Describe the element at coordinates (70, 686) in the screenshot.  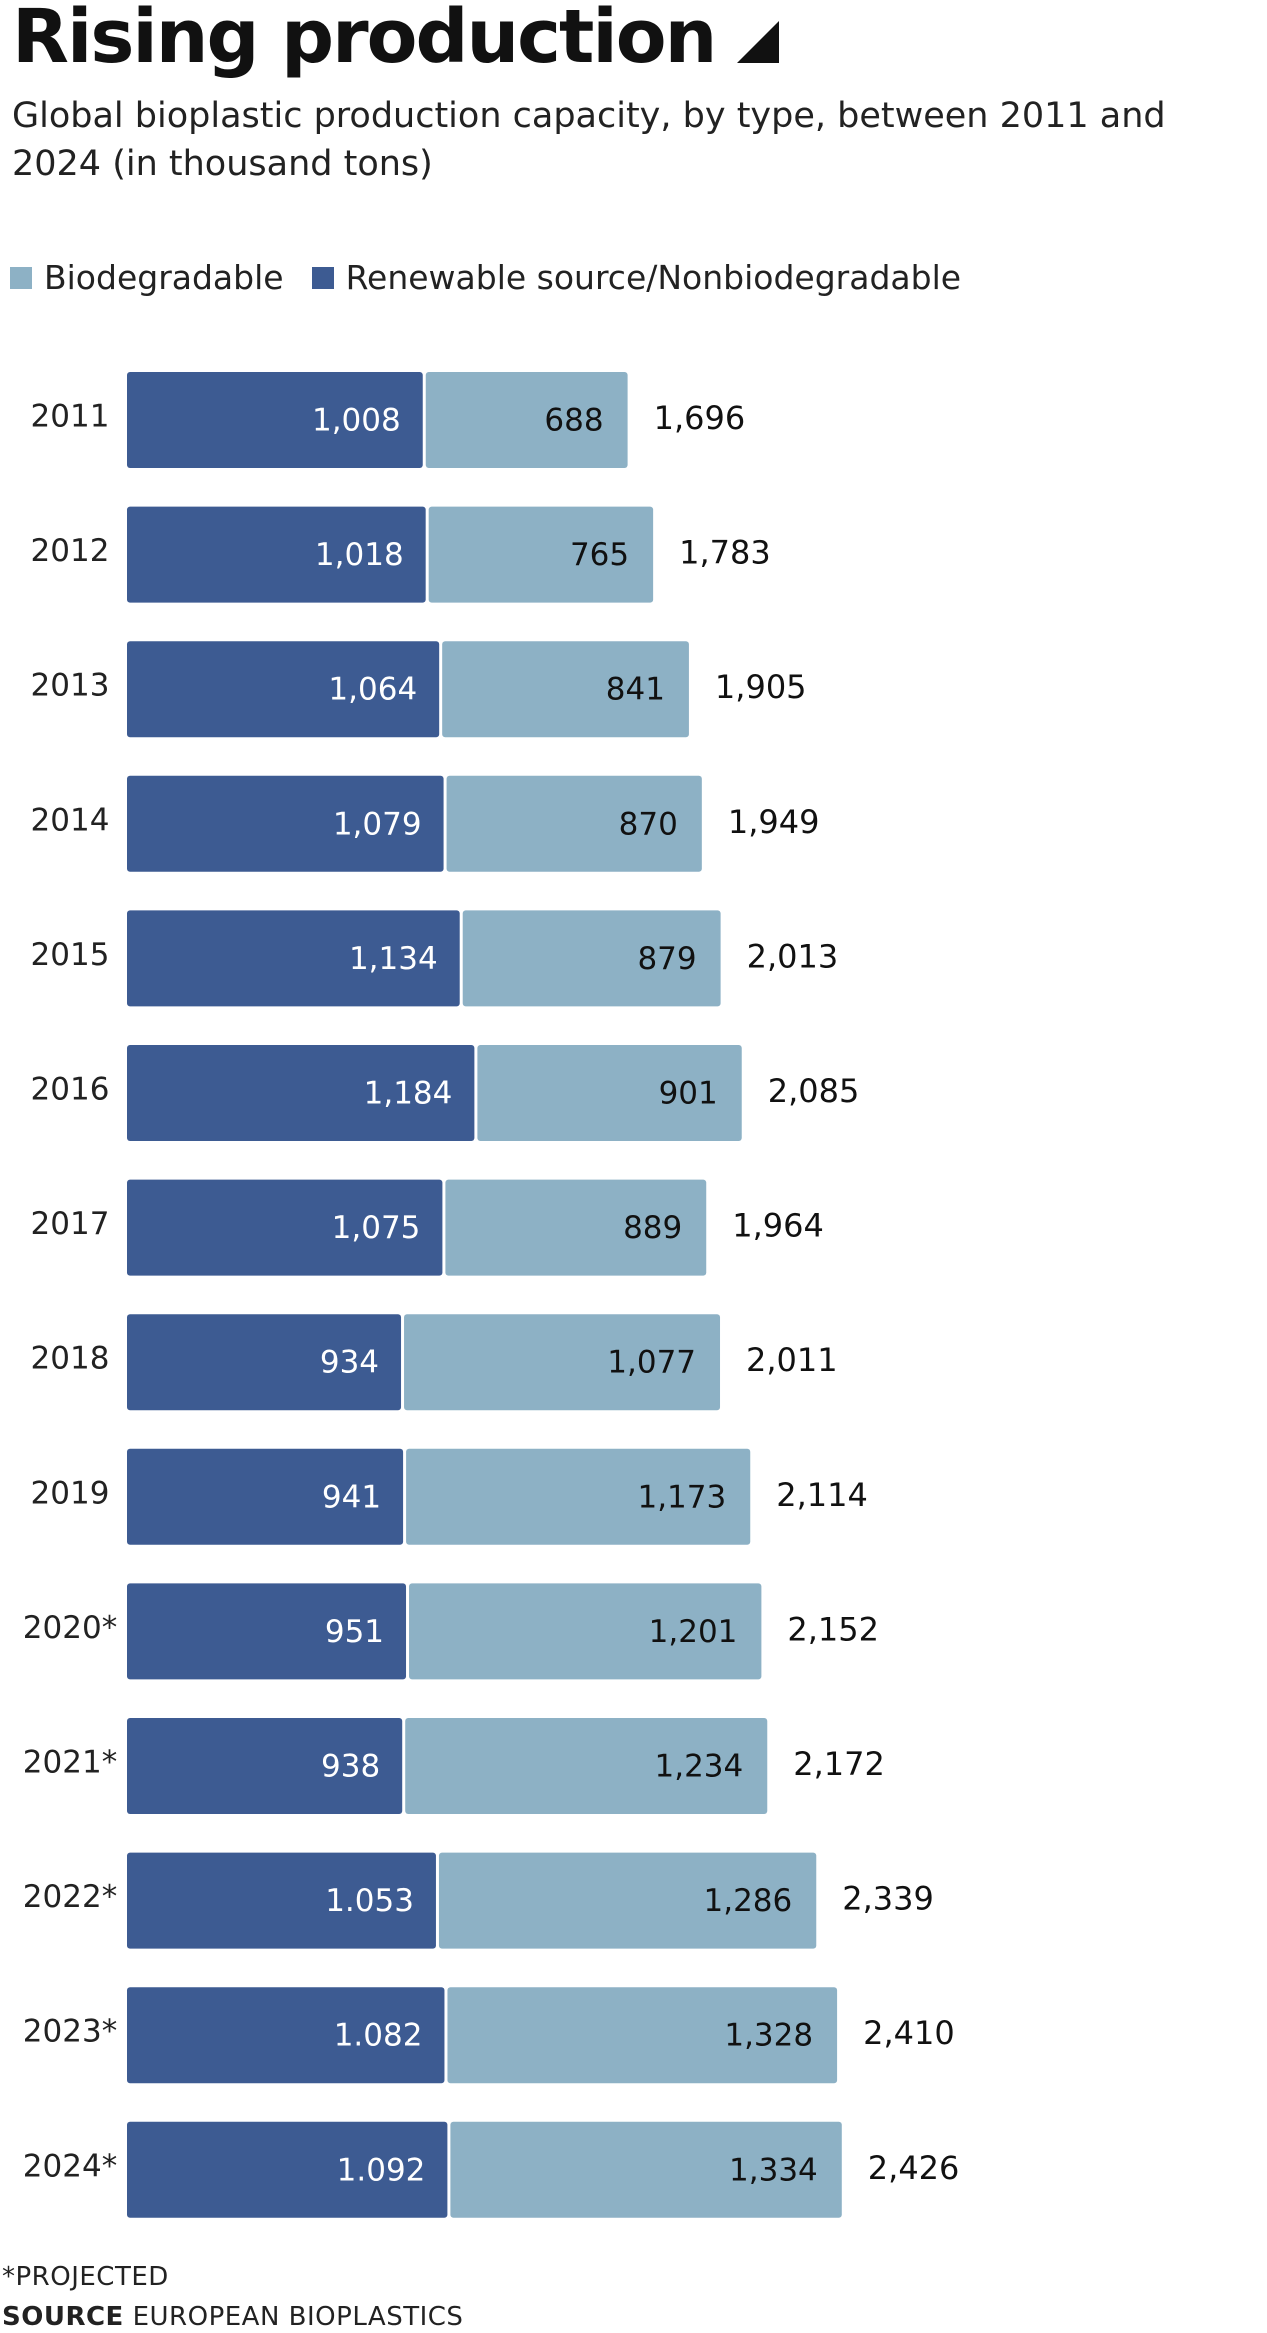
I see `year-tick-label: 2013` at that location.